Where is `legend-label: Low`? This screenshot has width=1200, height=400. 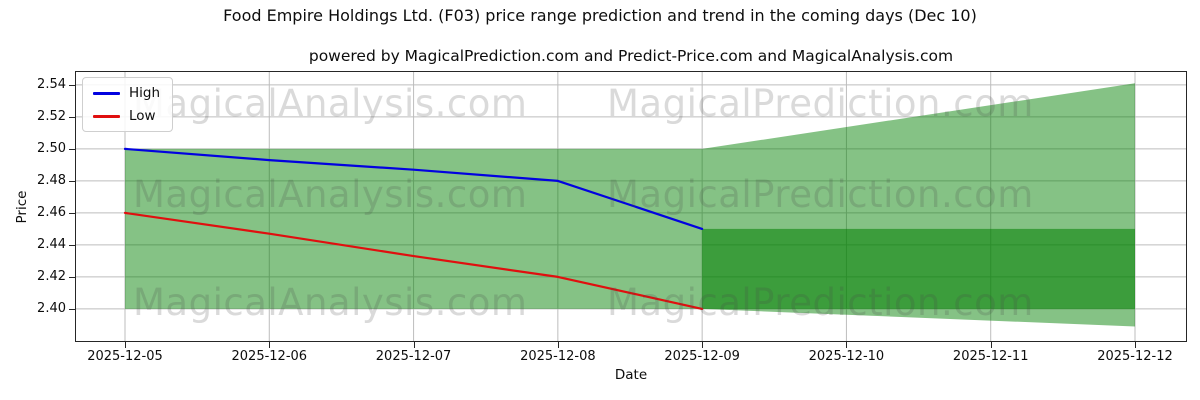
legend-label: Low is located at coordinates (142, 116).